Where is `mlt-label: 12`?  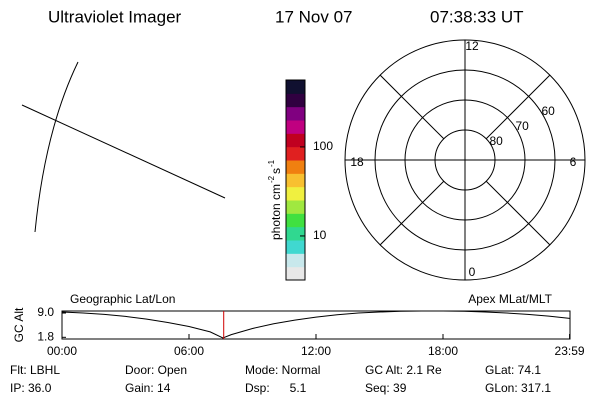 mlt-label: 12 is located at coordinates (472, 46).